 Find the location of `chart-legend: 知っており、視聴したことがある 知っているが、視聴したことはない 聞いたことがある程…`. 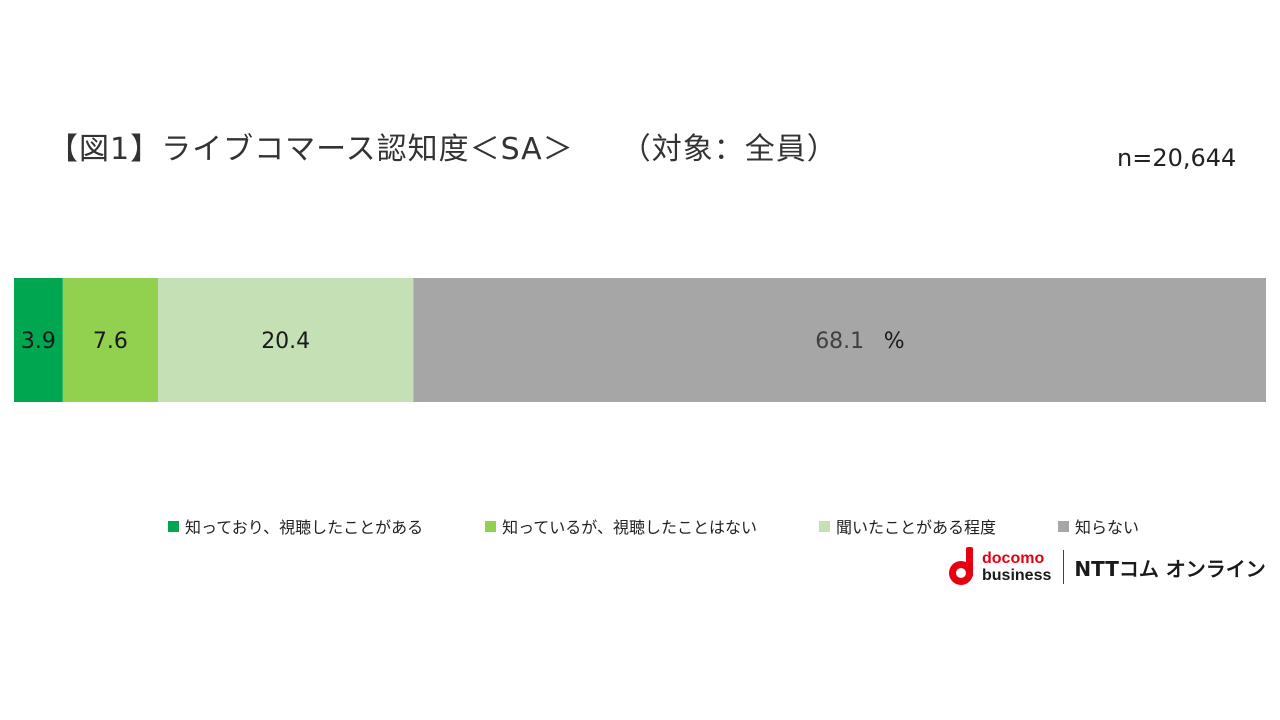

chart-legend: 知っており、視聴したことがある 知っているが、視聴したことはない 聞いたことがある程… is located at coordinates (653, 526).